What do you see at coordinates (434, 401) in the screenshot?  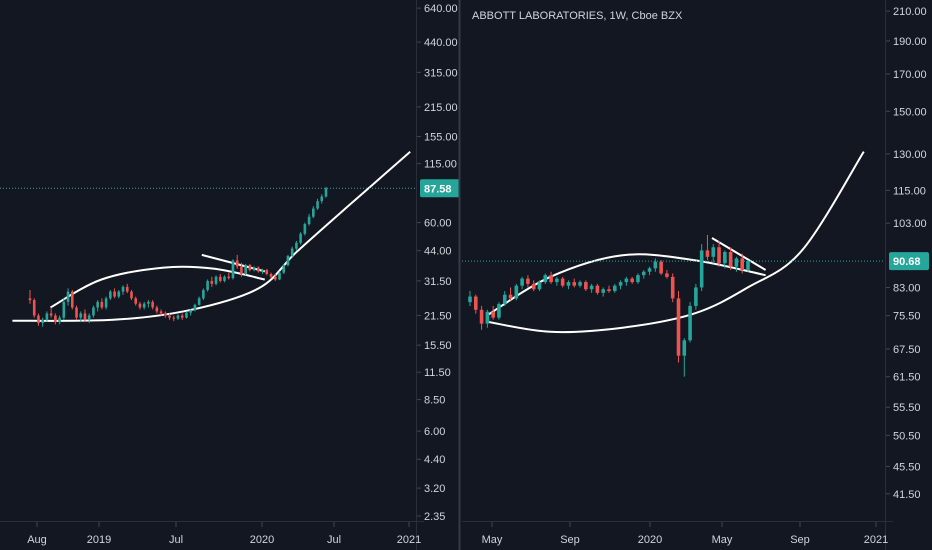 I see `left-y-tick-label: 8.50` at bounding box center [434, 401].